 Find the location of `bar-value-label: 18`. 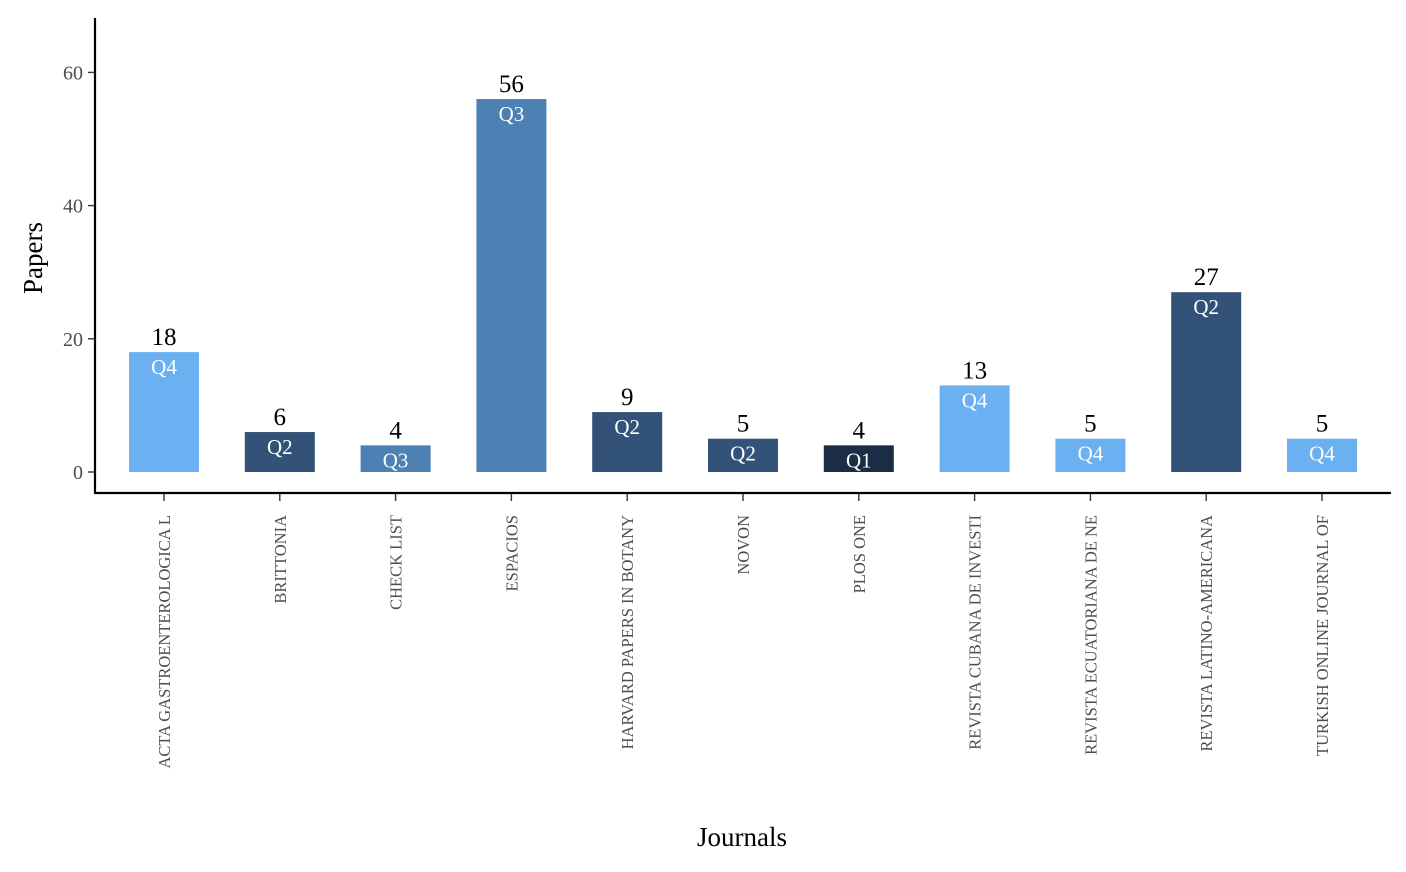

bar-value-label: 18 is located at coordinates (164, 337).